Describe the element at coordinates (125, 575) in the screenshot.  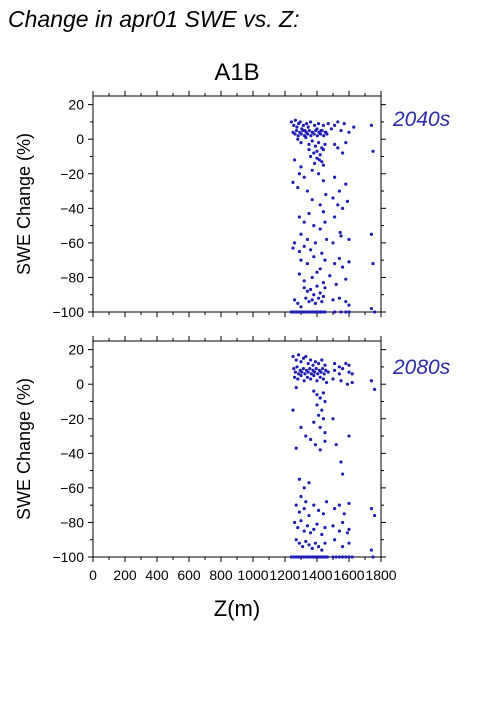
I see `x-tick-label: 200` at that location.